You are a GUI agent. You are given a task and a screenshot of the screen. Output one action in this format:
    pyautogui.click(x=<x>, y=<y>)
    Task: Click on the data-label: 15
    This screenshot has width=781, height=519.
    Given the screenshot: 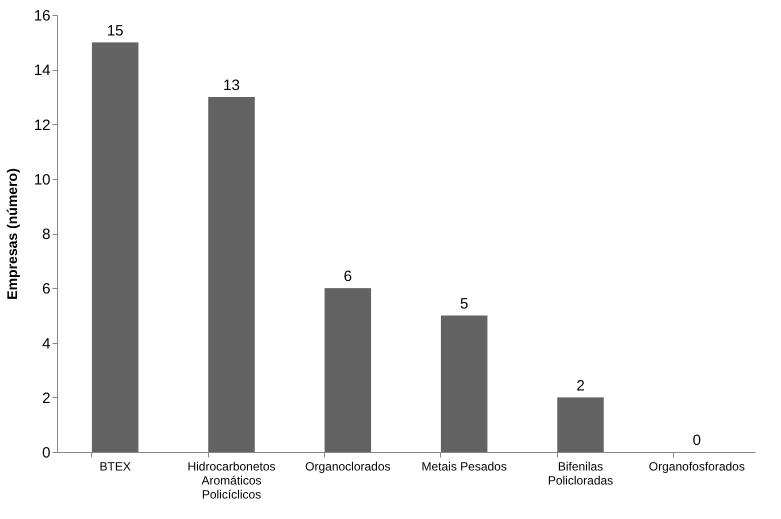 What is the action you would take?
    pyautogui.click(x=115, y=31)
    